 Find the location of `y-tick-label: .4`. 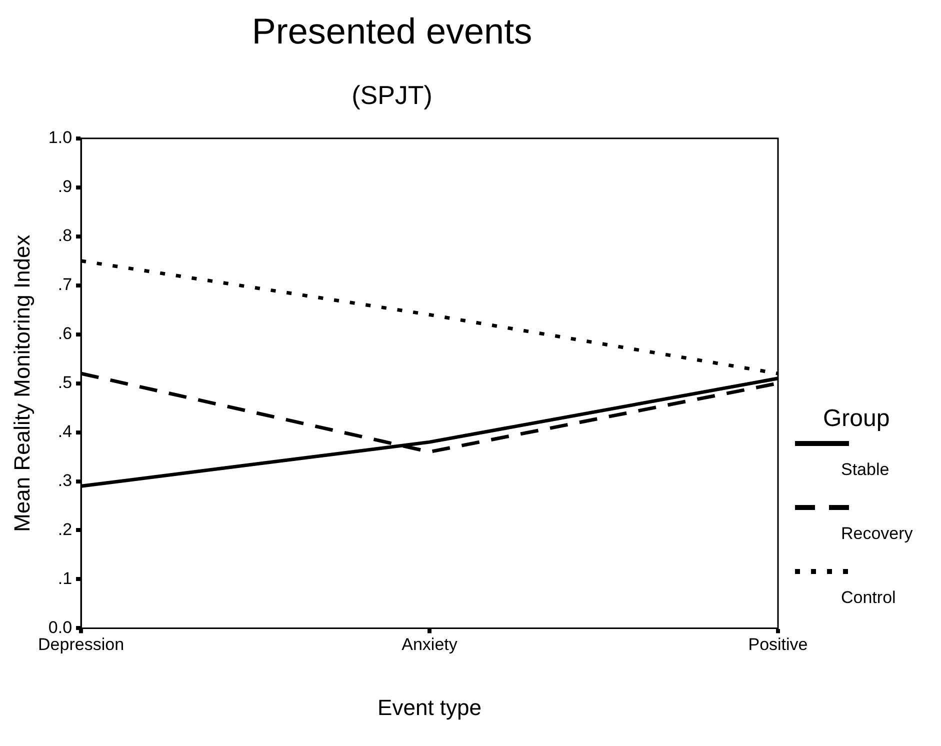

y-tick-label: .4 is located at coordinates (65, 431).